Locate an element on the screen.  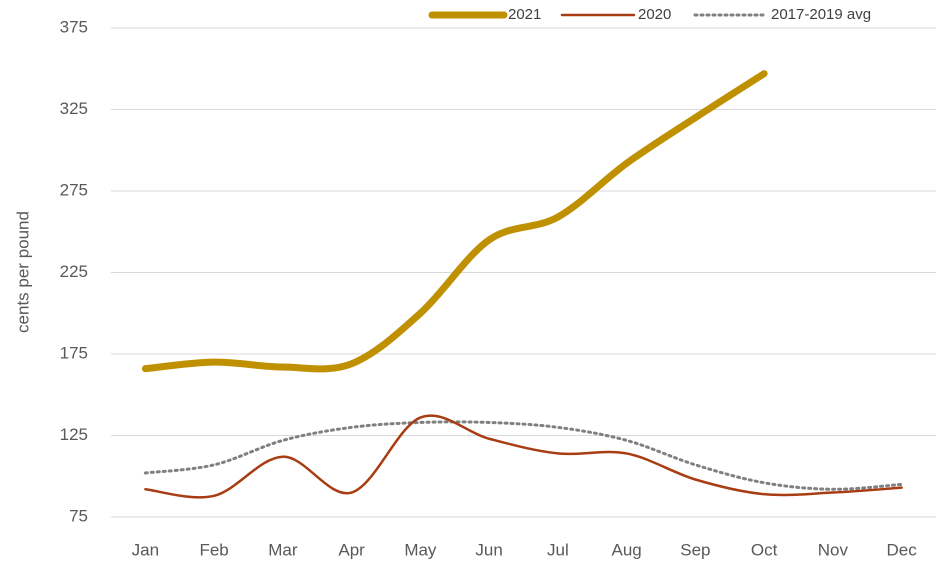
y-axis-label: cents per pound is located at coordinates (22, 272).